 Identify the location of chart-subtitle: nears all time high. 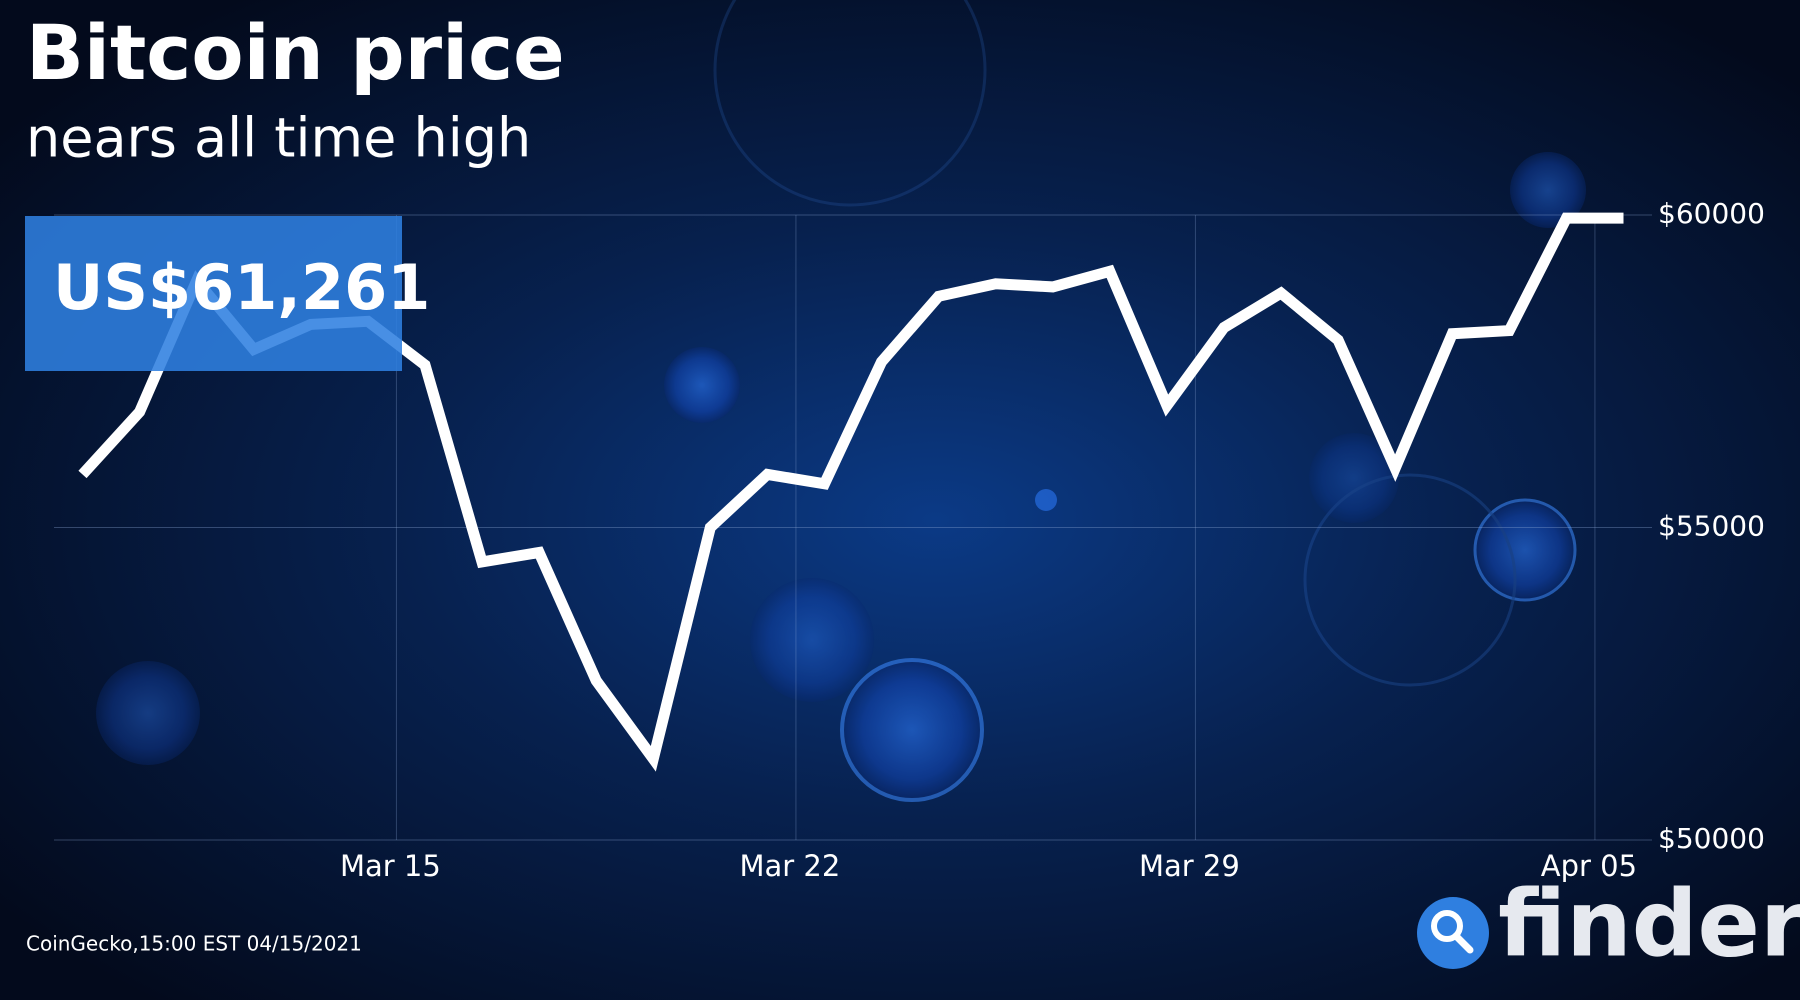
(278, 138).